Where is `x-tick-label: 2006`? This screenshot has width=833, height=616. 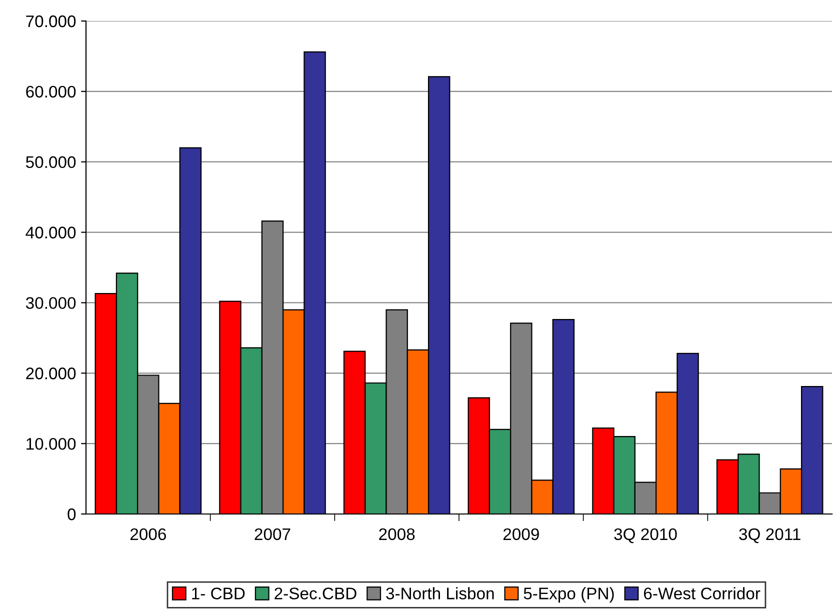
x-tick-label: 2006 is located at coordinates (148, 534).